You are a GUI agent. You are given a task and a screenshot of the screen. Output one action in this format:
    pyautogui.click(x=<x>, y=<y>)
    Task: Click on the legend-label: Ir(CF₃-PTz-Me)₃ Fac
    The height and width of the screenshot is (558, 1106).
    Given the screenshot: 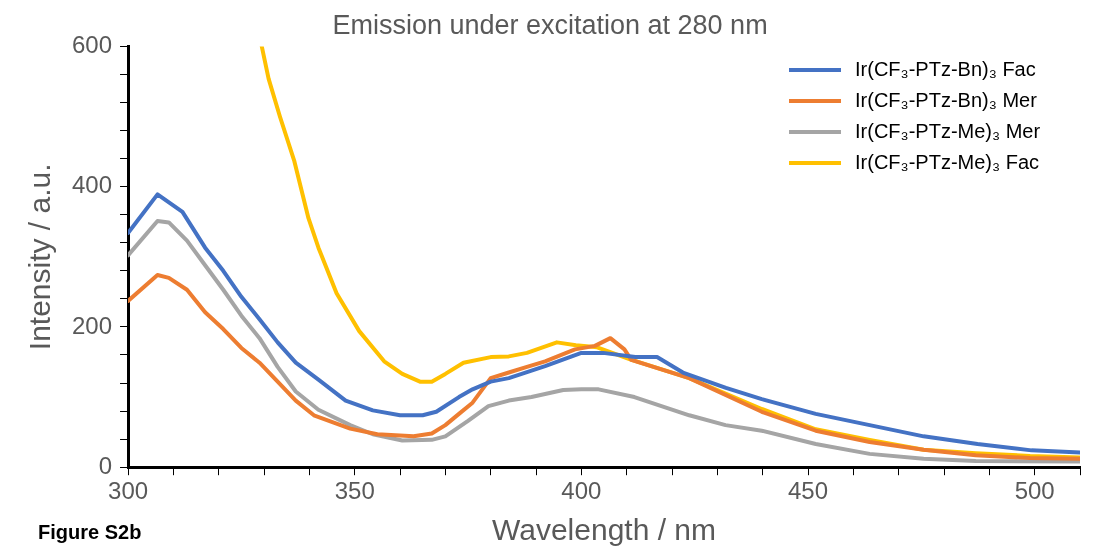 What is the action you would take?
    pyautogui.click(x=947, y=163)
    